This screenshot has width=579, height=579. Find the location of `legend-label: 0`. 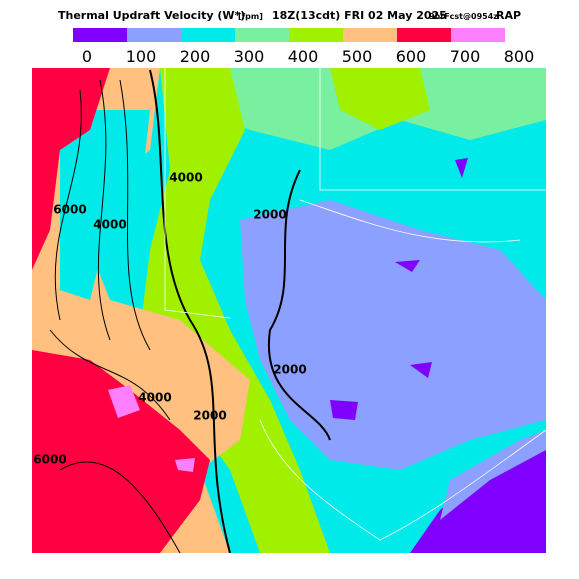

legend-label: 0 is located at coordinates (87, 56).